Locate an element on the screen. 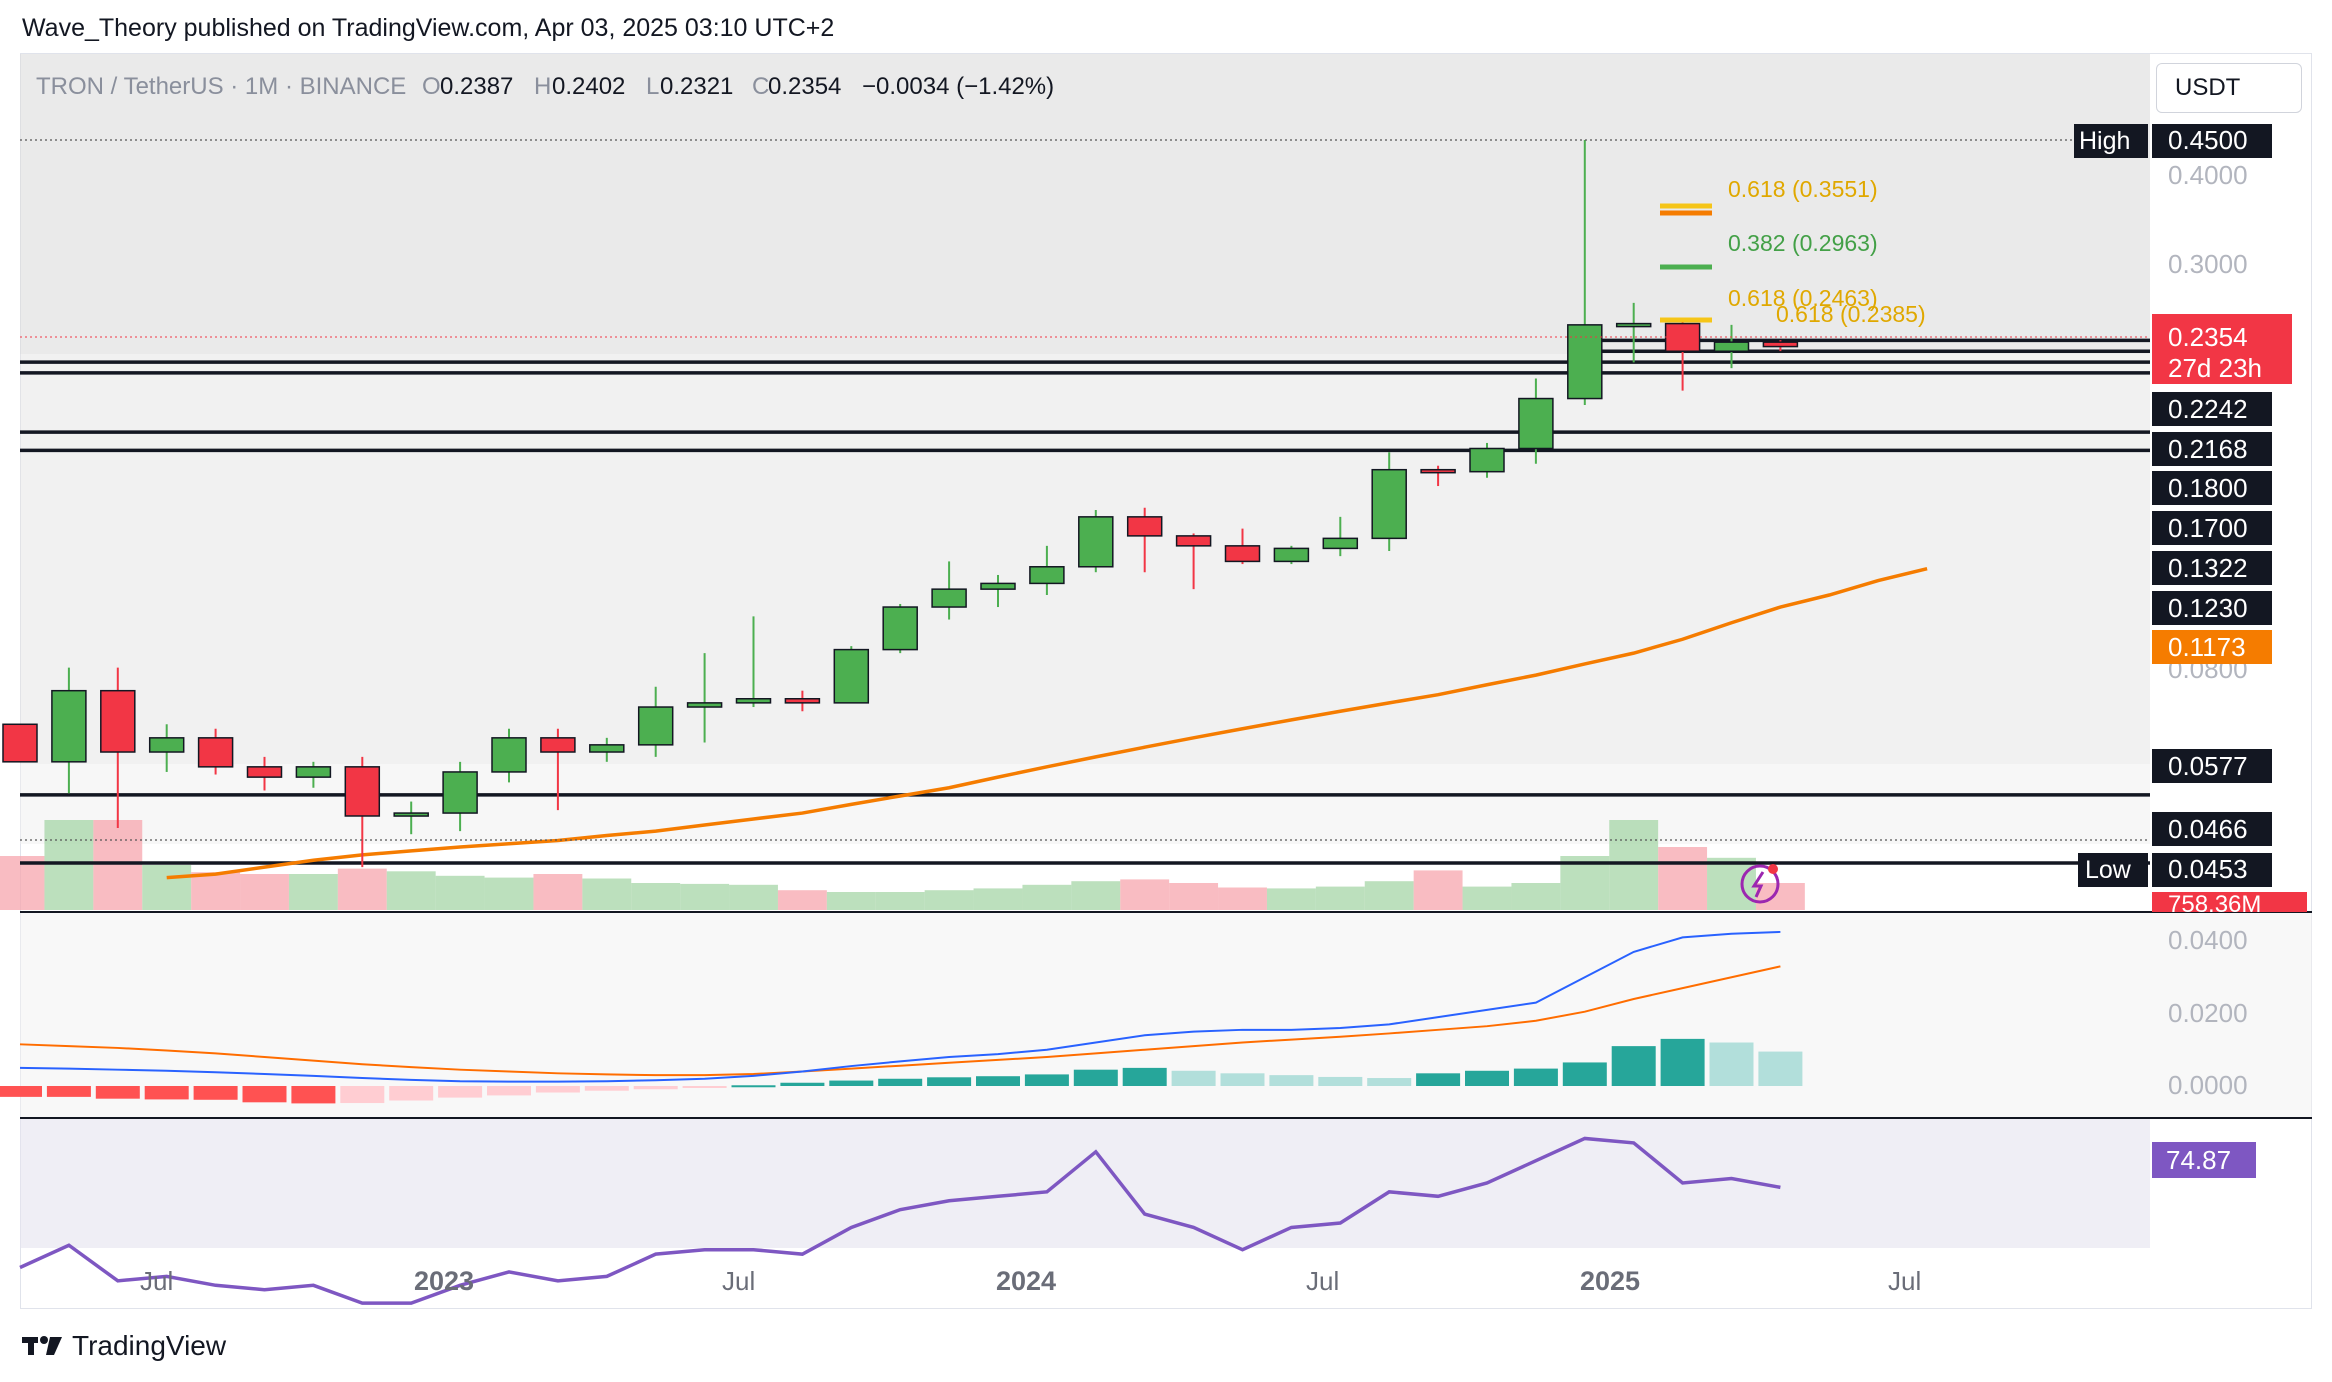  time-label-7: Jul is located at coordinates (1904, 1281).